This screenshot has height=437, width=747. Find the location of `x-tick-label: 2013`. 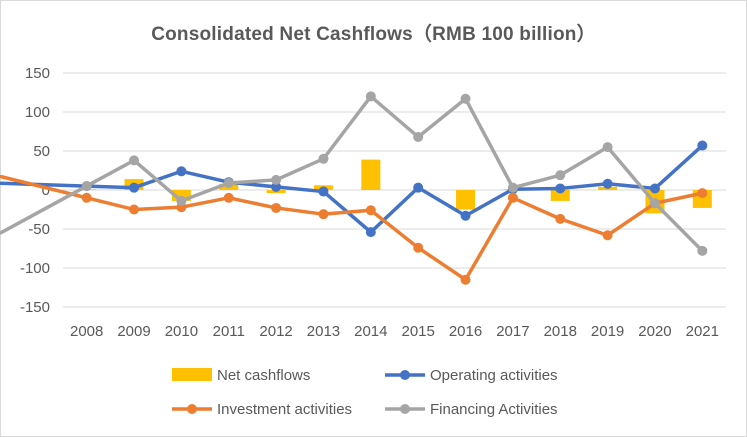

x-tick-label: 2013 is located at coordinates (323, 331).